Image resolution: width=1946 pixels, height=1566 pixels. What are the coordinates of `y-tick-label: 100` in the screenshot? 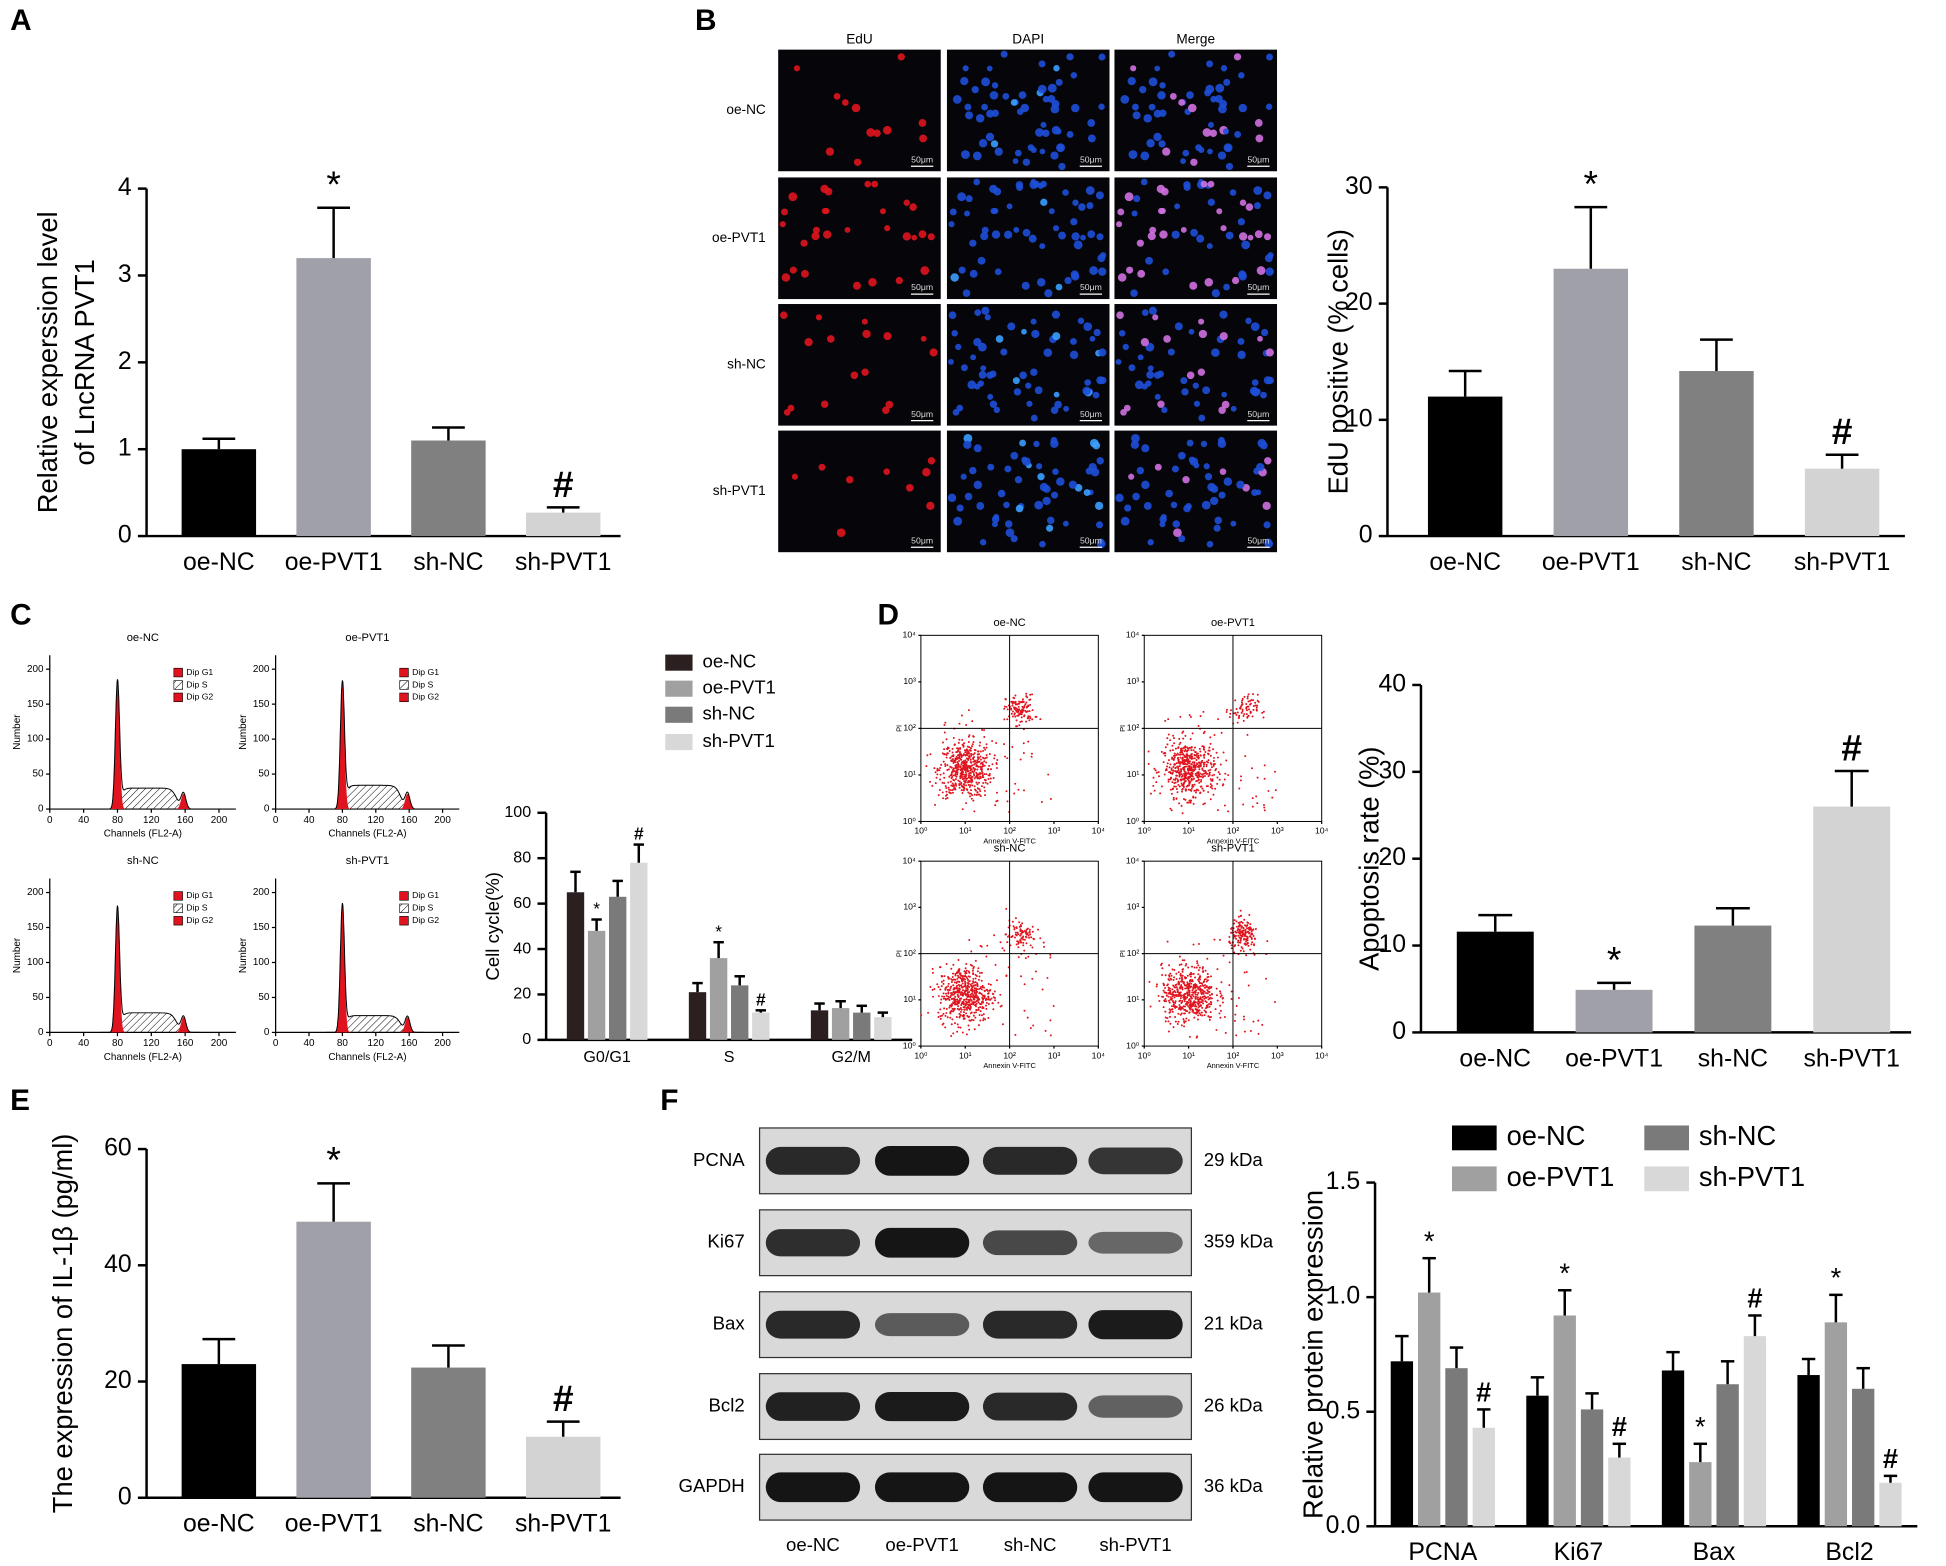 It's located at (35, 739).